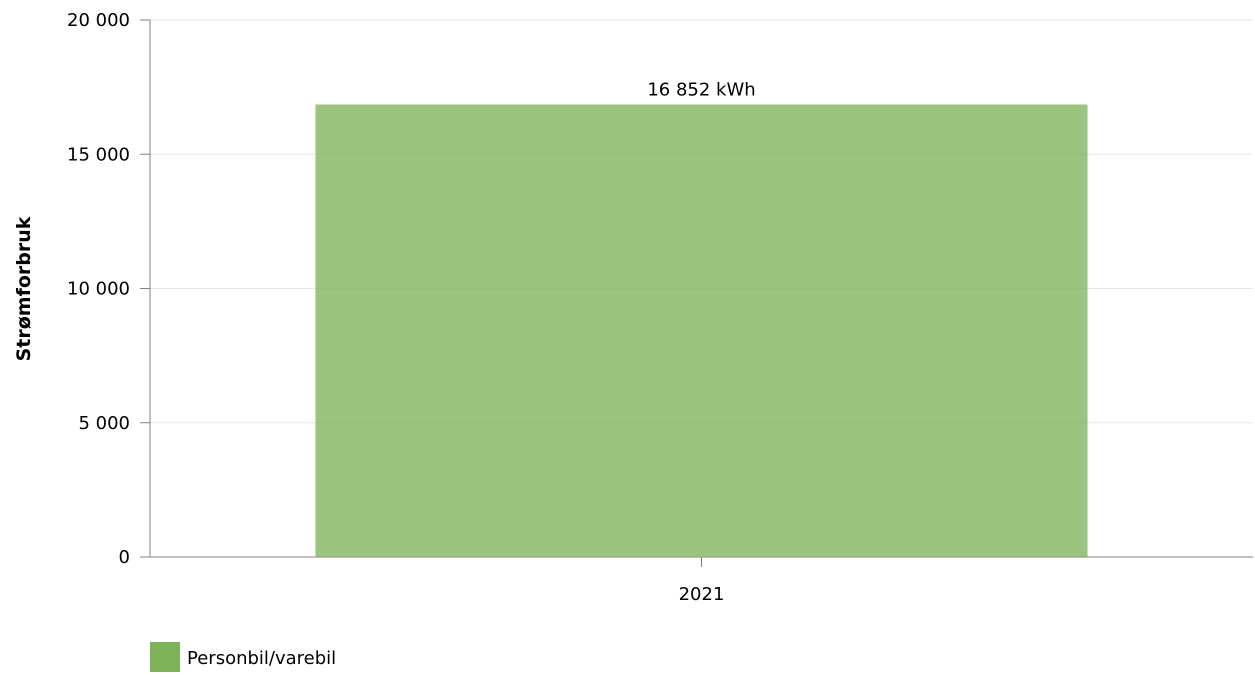 The width and height of the screenshot is (1255, 677). I want to click on legend-label: Personbil/varebil, so click(261, 658).